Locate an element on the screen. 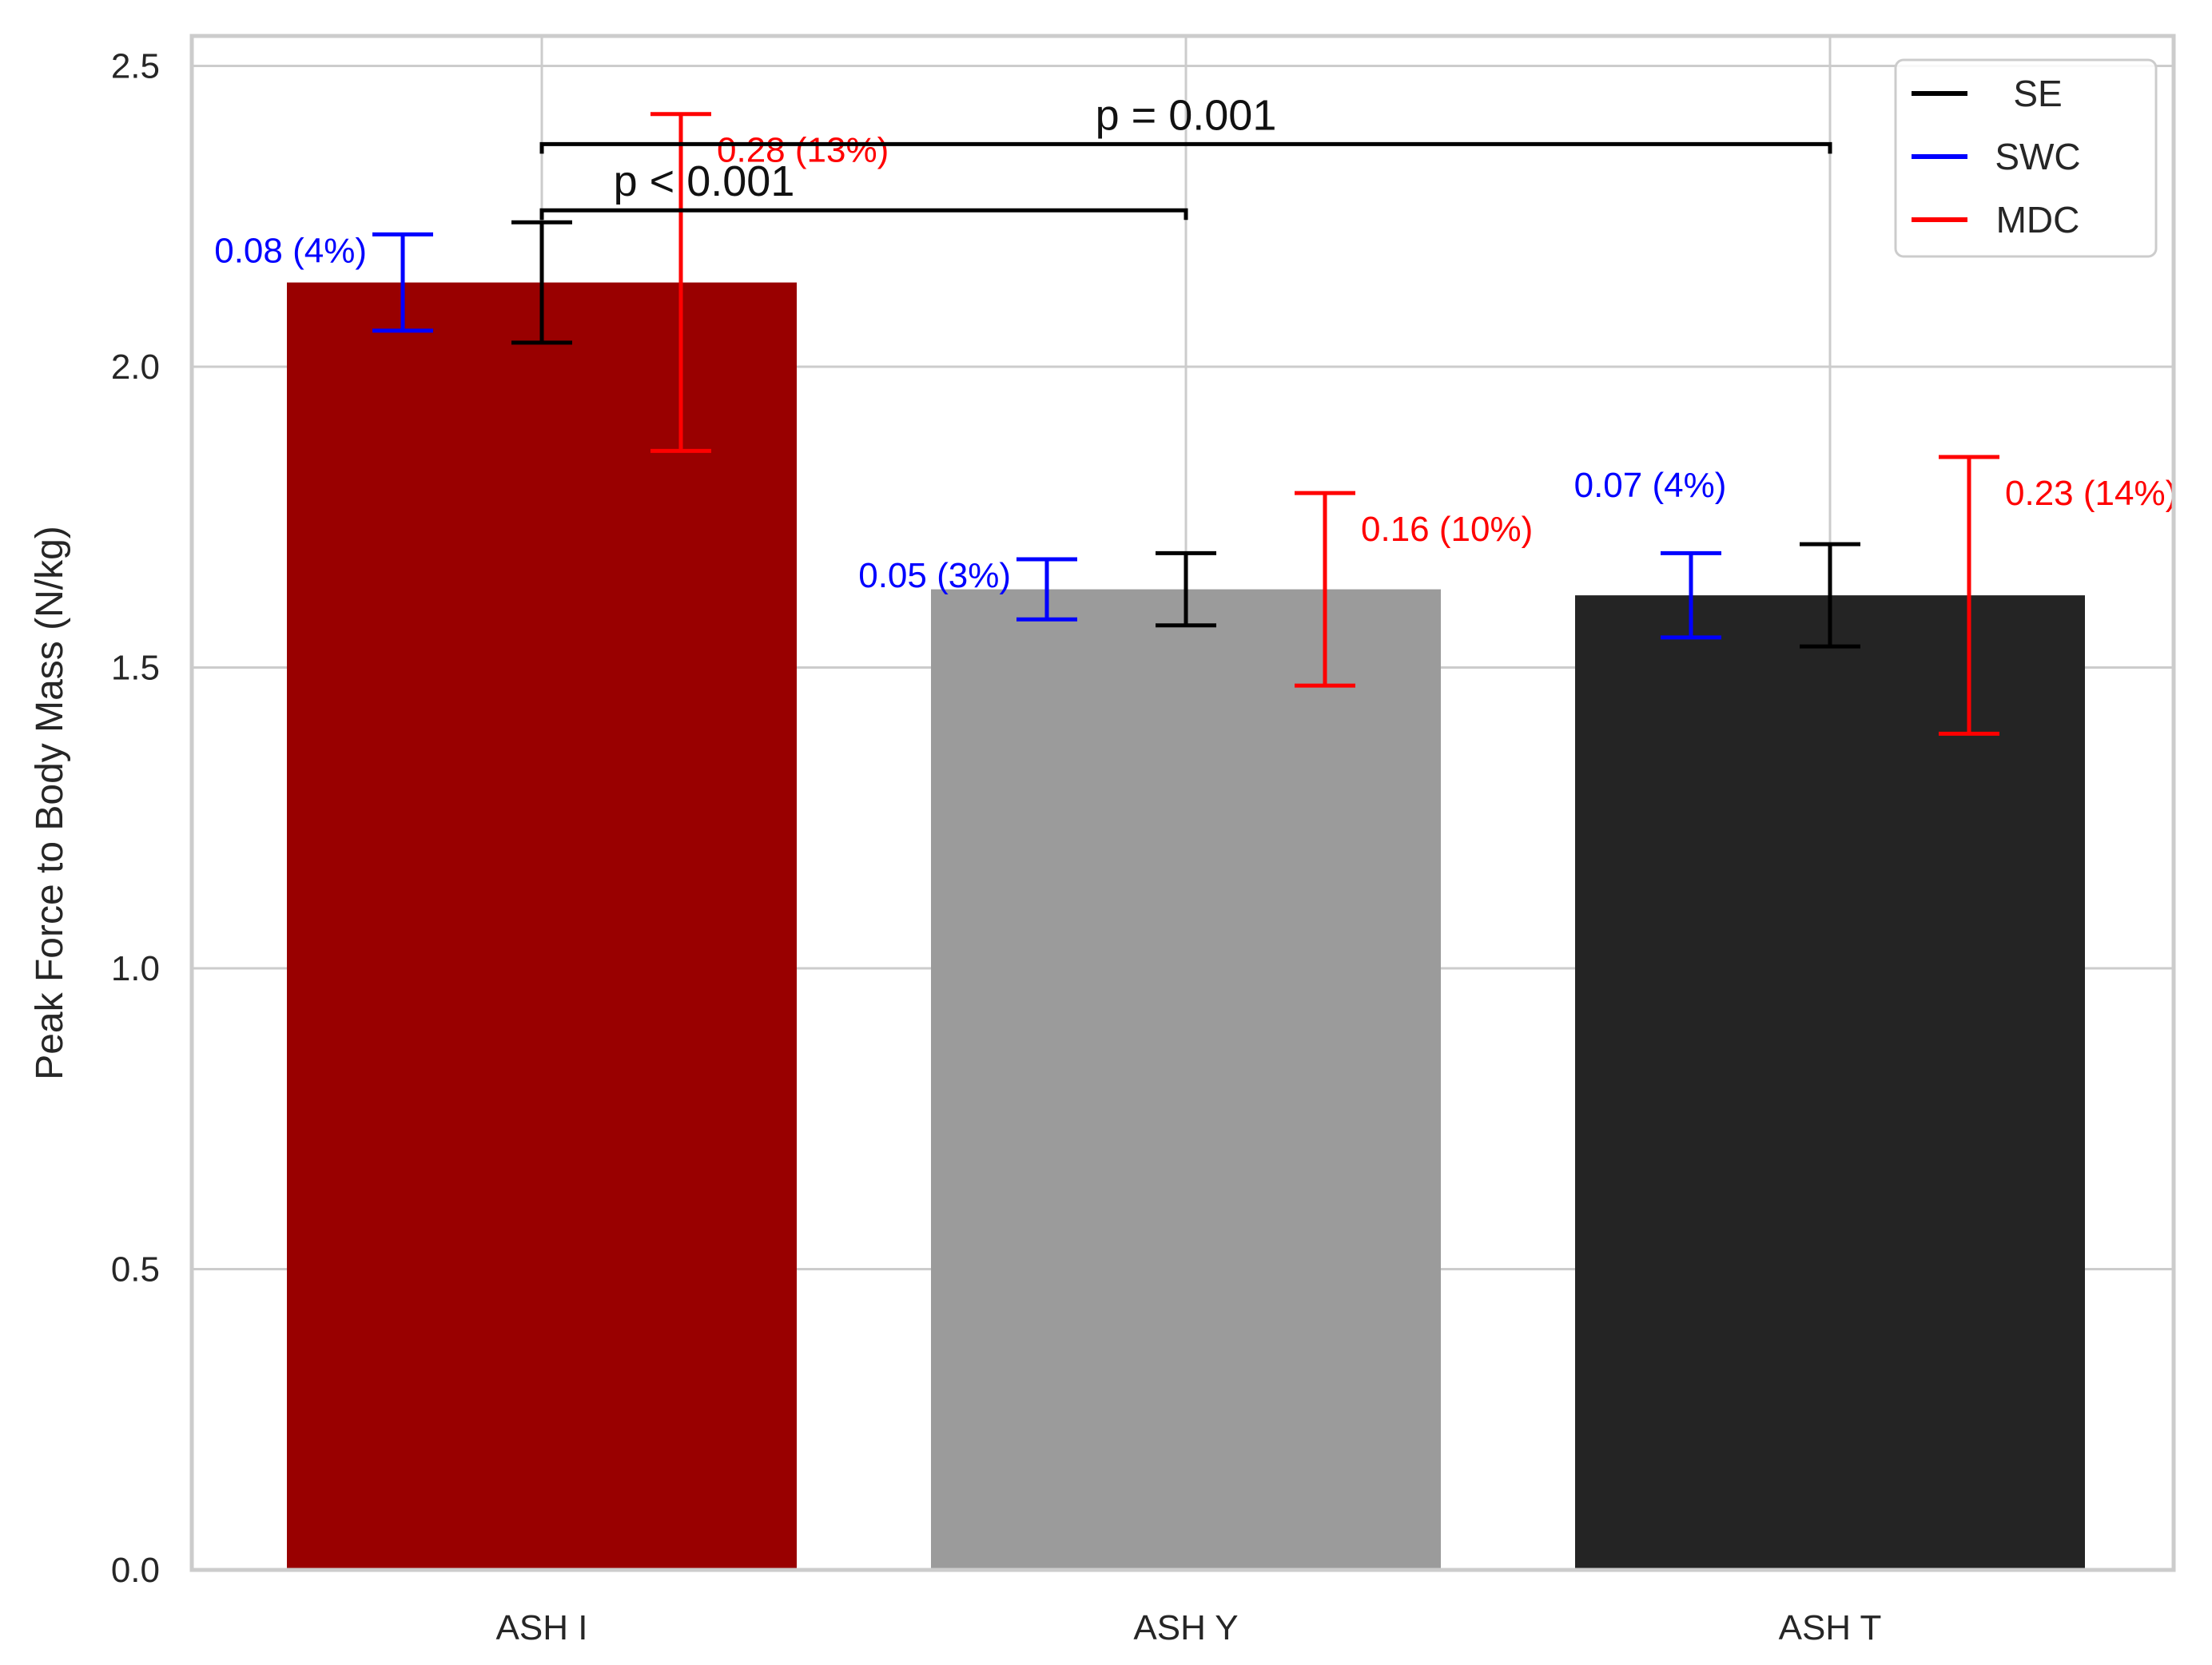 This screenshot has height=1665, width=2212. swc-annotation: 0.07 (4%) is located at coordinates (1650, 485).